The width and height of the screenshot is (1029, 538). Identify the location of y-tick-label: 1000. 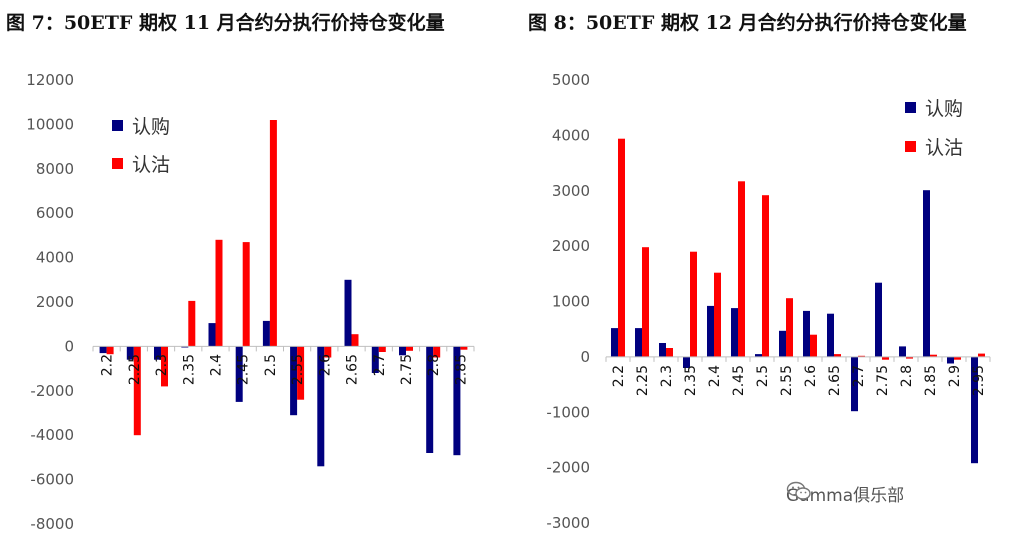
(571, 302).